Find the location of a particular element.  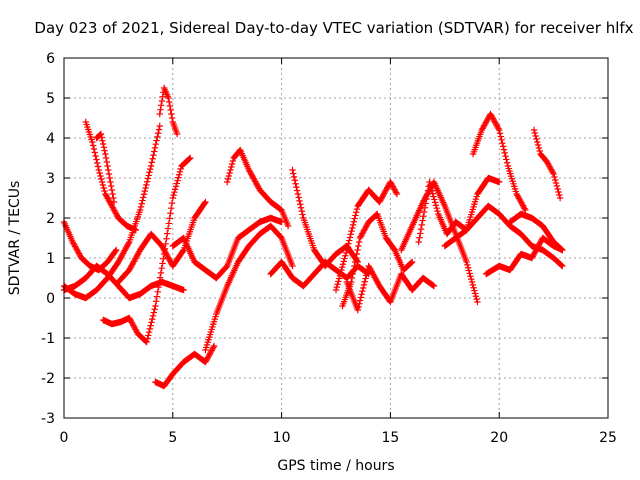

x-tick-label: 25 is located at coordinates (608, 438).